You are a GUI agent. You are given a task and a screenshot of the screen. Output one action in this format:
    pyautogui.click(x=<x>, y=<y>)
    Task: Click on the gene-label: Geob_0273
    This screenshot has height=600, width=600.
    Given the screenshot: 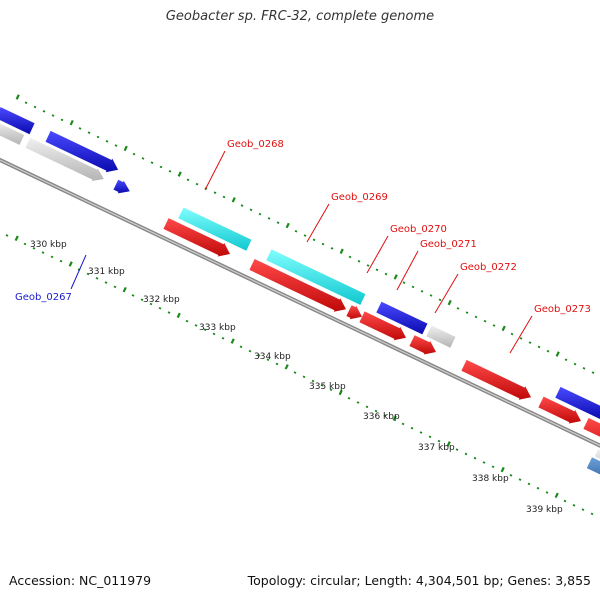 What is the action you would take?
    pyautogui.click(x=562, y=309)
    